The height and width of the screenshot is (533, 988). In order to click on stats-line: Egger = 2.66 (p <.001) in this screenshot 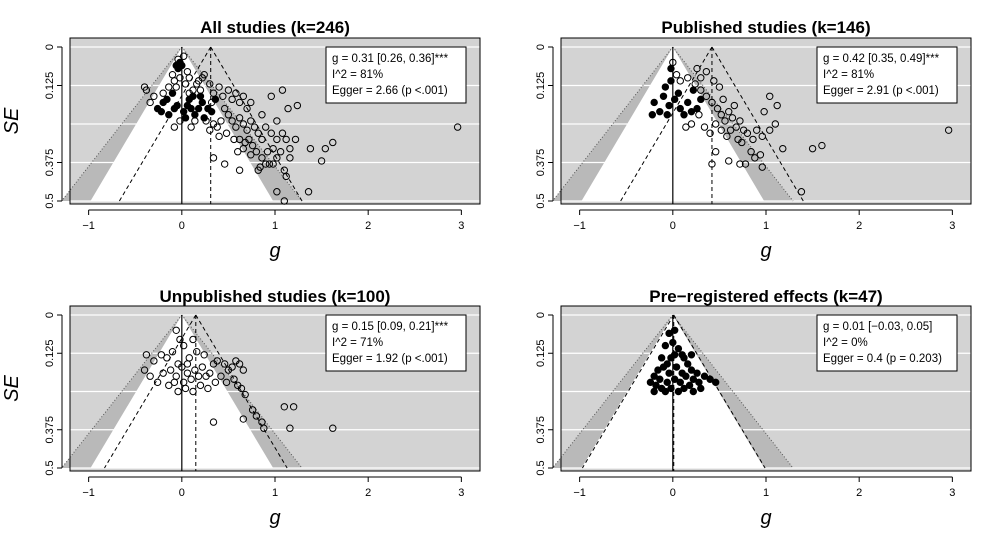, I will do `click(390, 91)`.